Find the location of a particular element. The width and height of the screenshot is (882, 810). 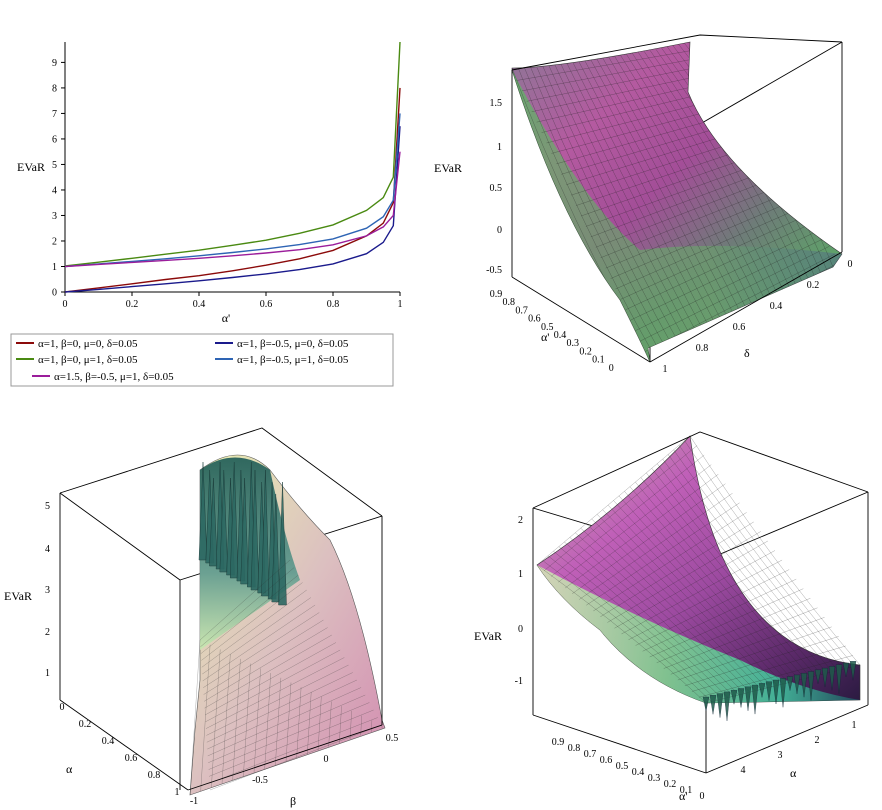

y-axis-label: β is located at coordinates (293, 801).